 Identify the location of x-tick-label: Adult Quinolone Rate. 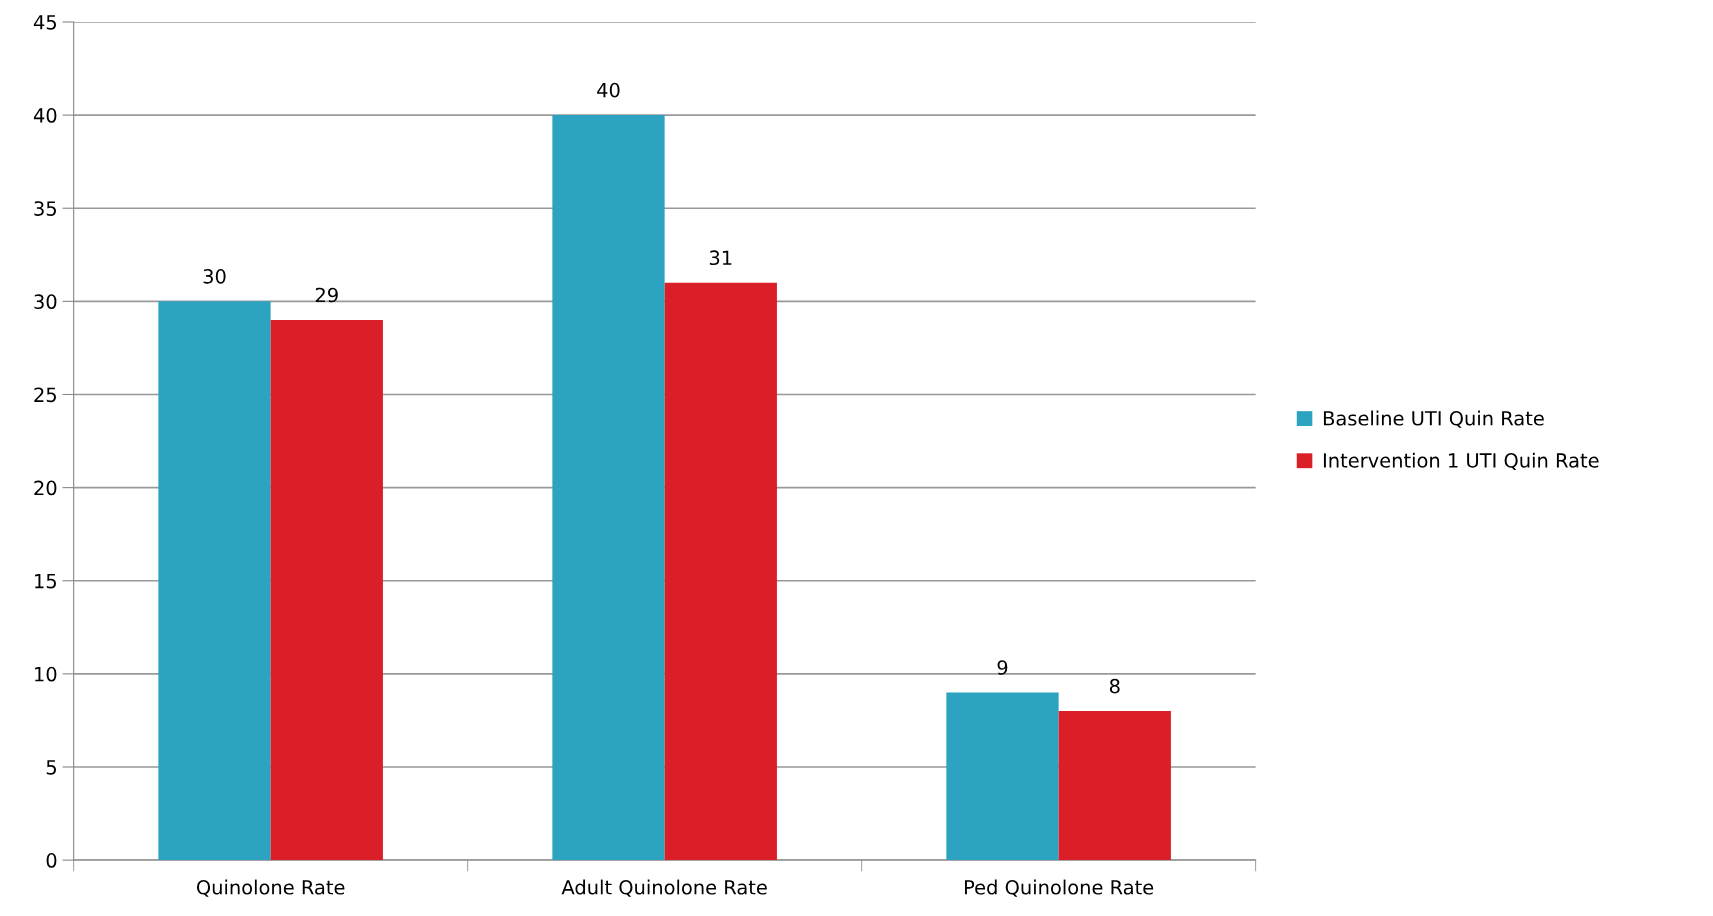
(664, 888).